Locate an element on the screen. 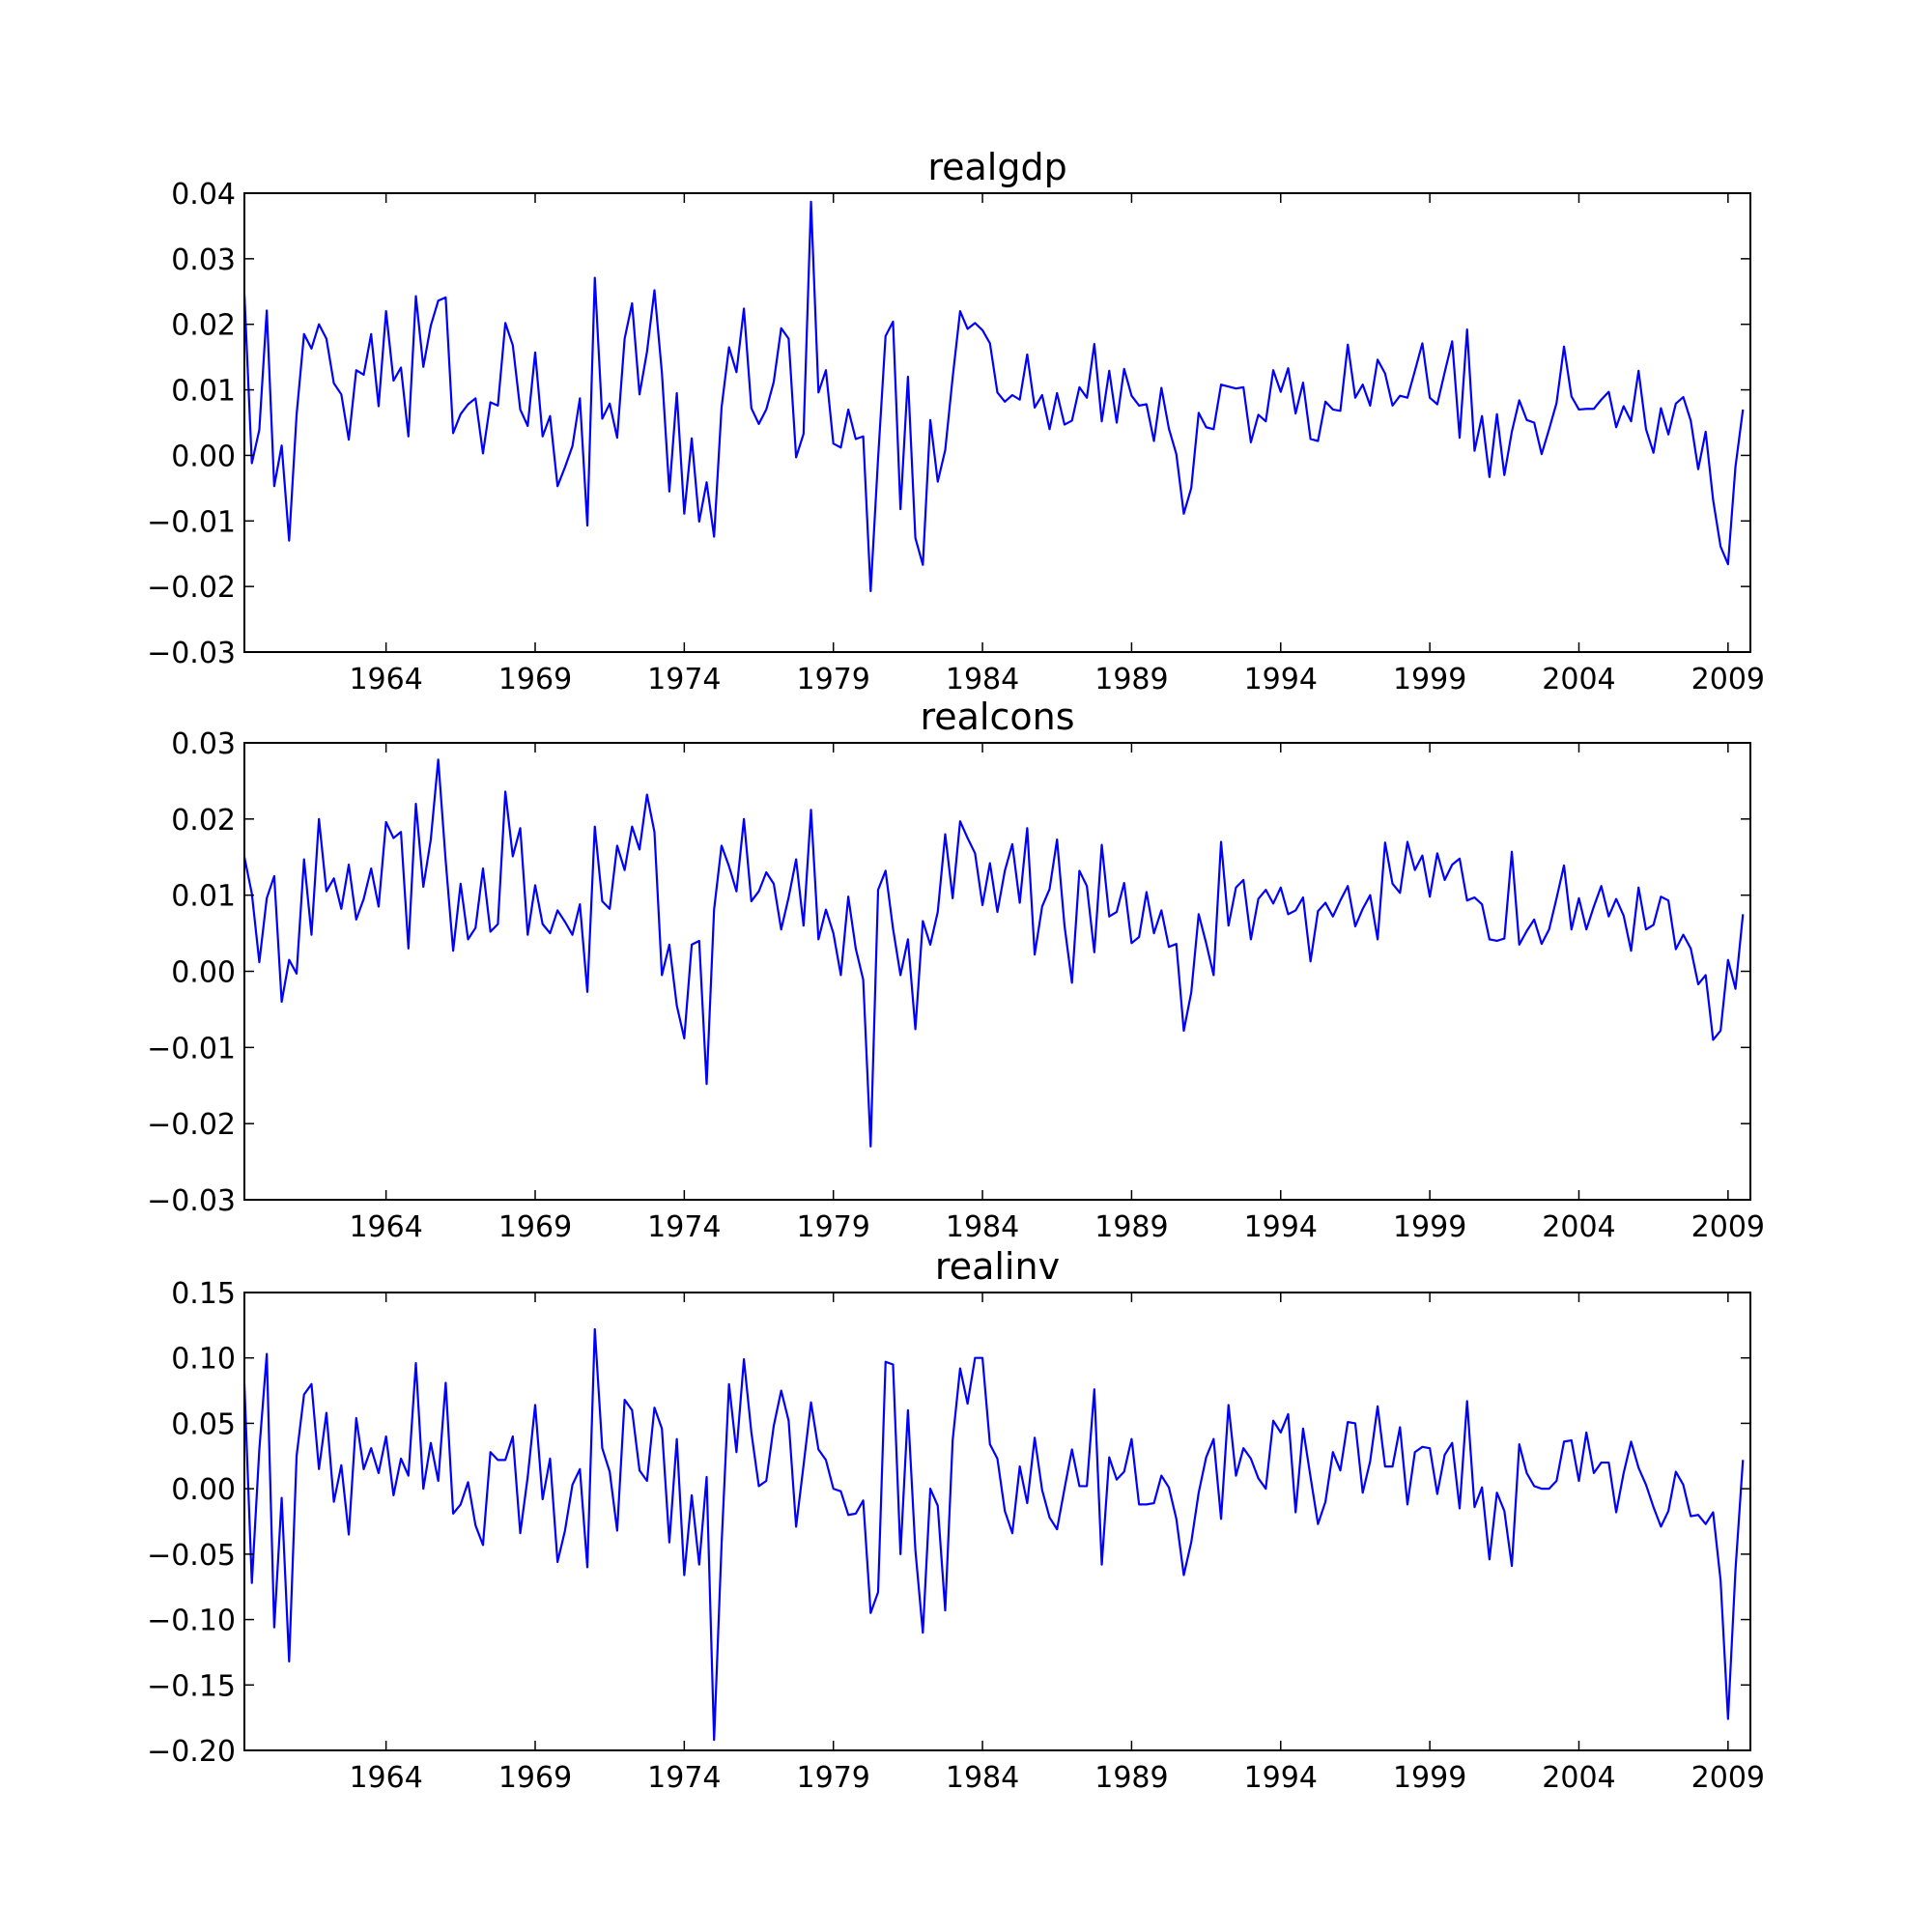  y-tick-label: 0.15 is located at coordinates (203, 1294).